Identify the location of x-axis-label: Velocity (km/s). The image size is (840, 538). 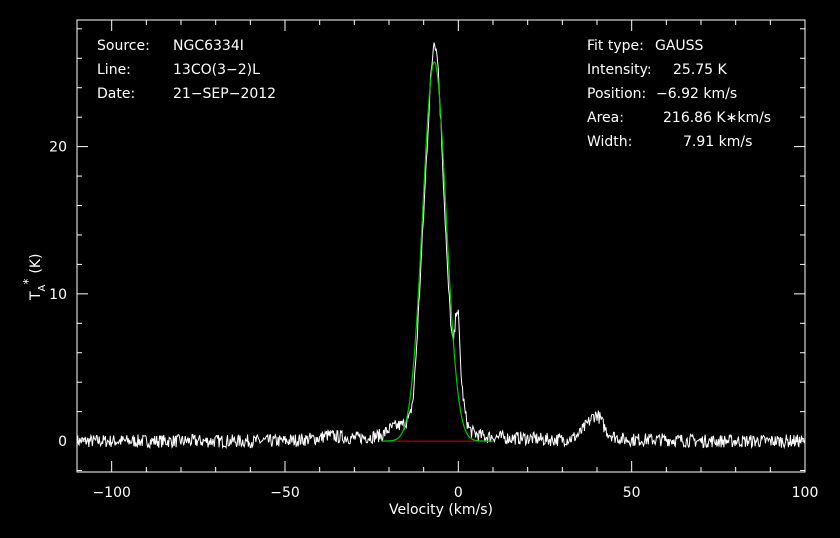
(441, 510).